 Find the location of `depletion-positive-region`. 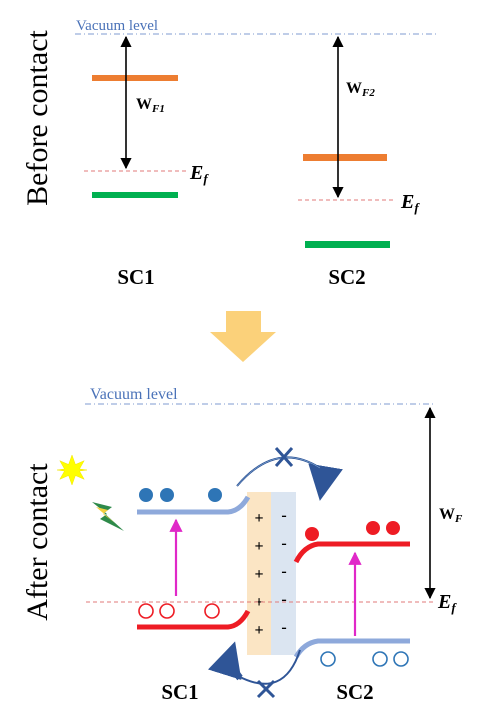

depletion-positive-region is located at coordinates (259, 573).